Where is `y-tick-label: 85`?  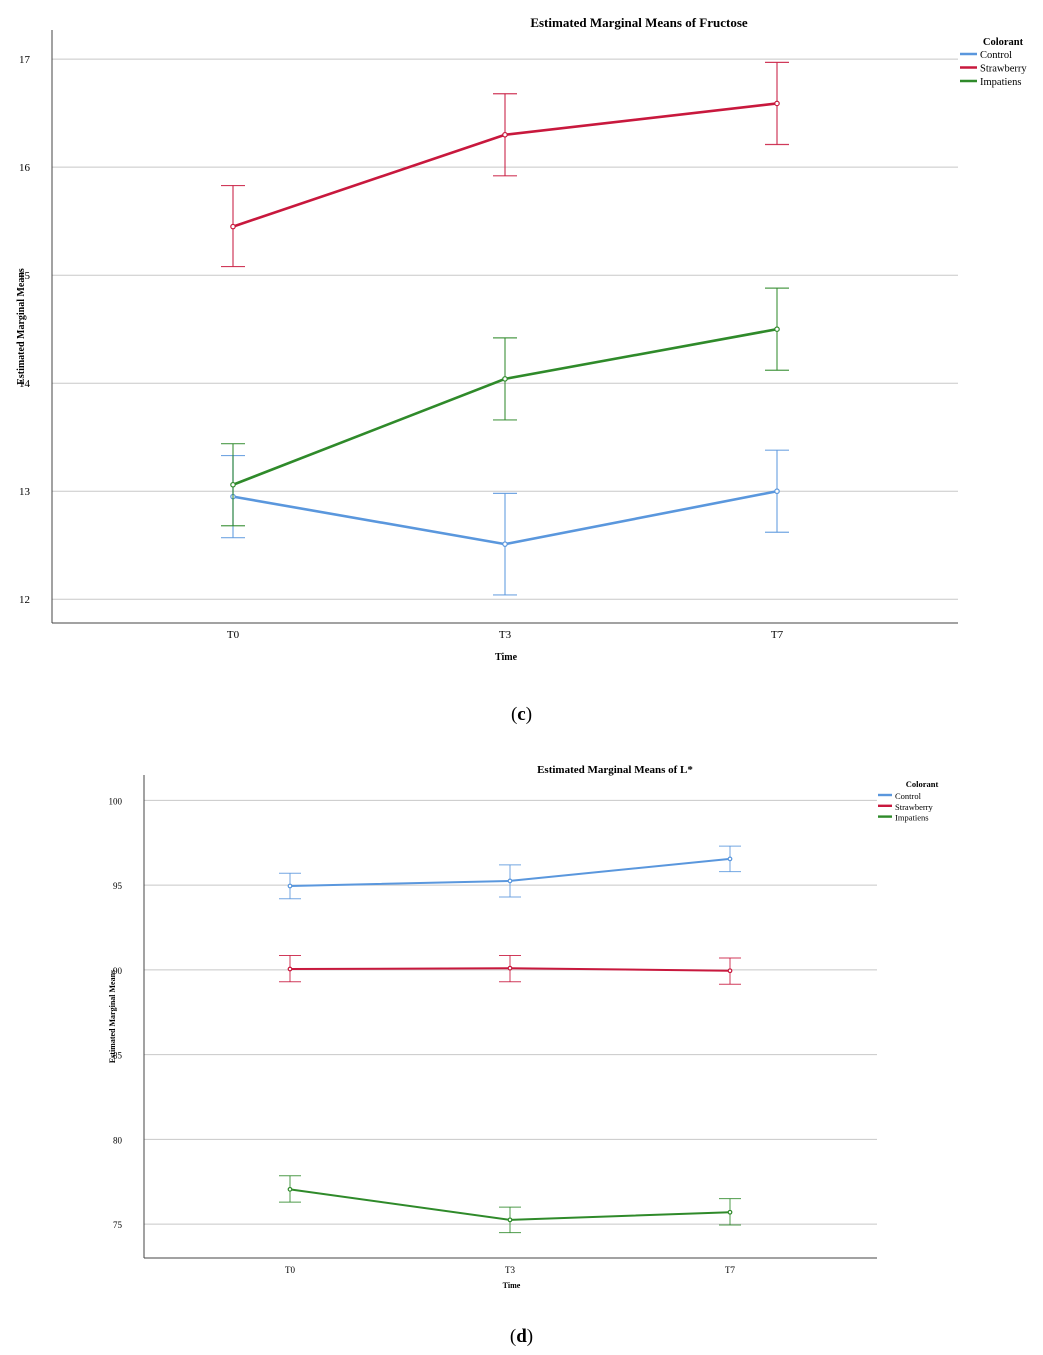 y-tick-label: 85 is located at coordinates (118, 1056).